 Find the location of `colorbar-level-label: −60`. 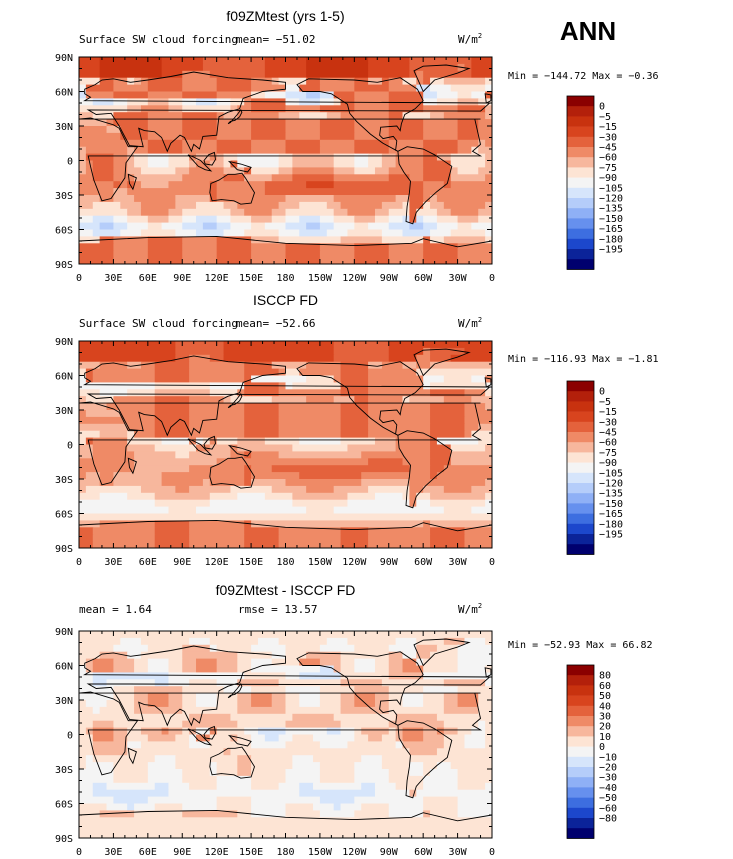

colorbar-level-label: −60 is located at coordinates (608, 443).